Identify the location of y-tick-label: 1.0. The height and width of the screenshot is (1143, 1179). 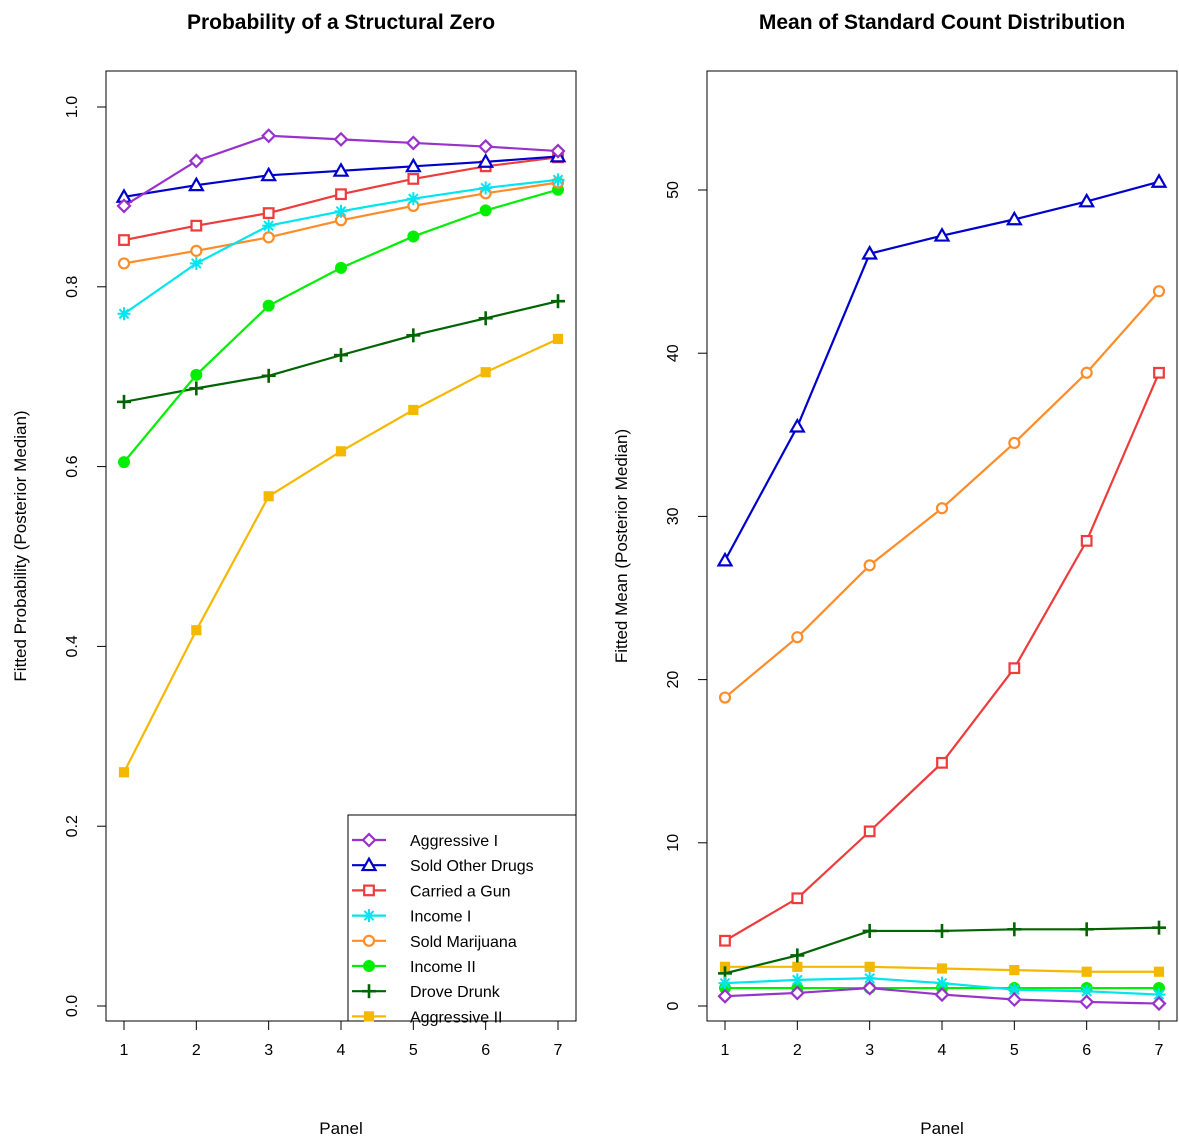
(72, 107).